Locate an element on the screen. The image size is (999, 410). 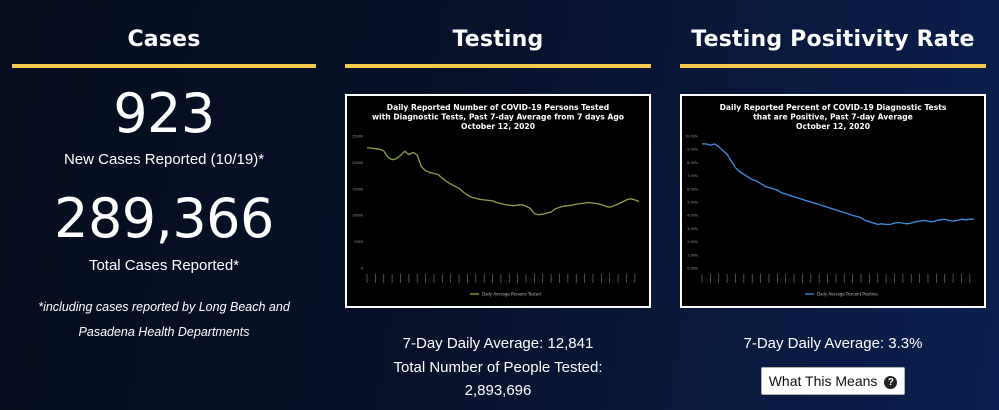
positivity-legend-label: Daily Average Percent Positive is located at coordinates (847, 294).